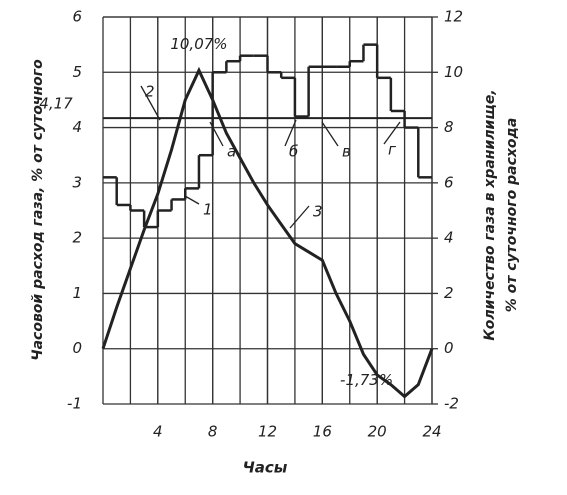  I want to click on y-tick-label: 6, so click(77, 17).